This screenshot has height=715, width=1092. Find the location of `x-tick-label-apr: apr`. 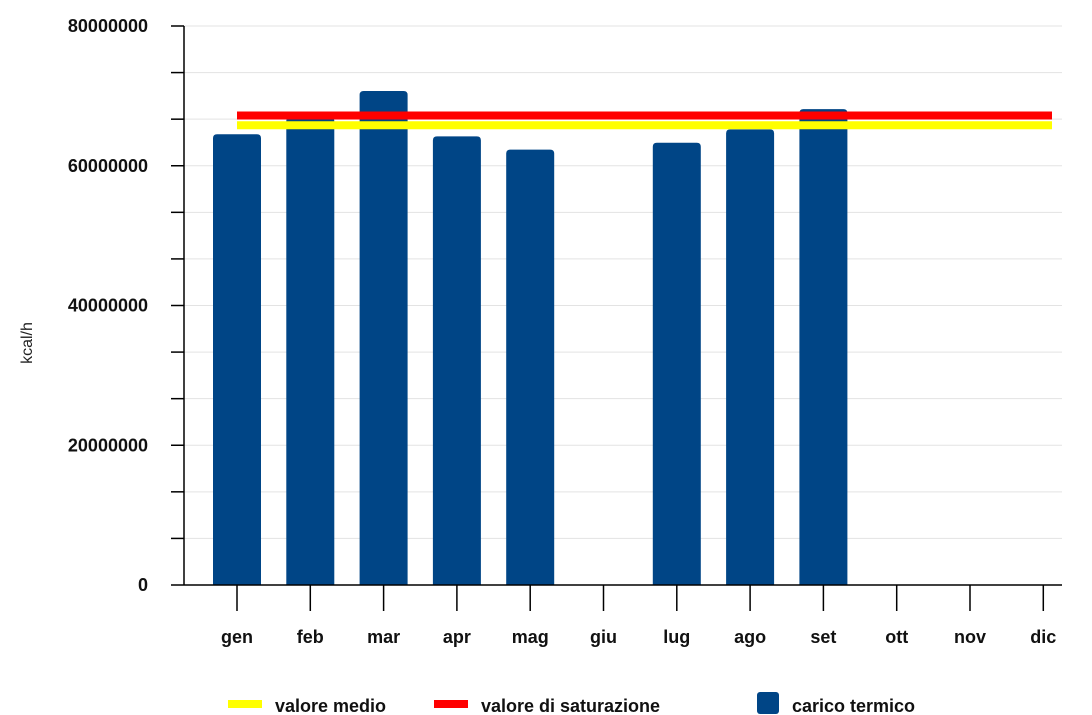

x-tick-label-apr: apr is located at coordinates (457, 637).